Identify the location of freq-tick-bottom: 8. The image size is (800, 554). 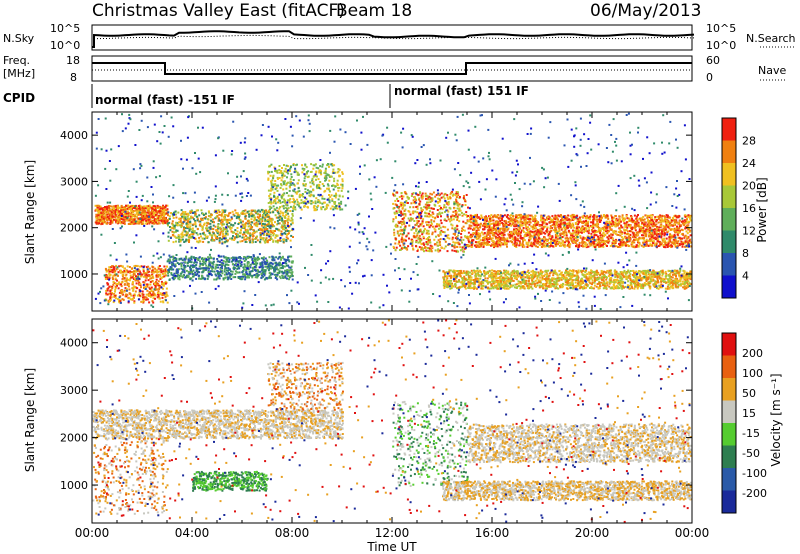
(73, 77).